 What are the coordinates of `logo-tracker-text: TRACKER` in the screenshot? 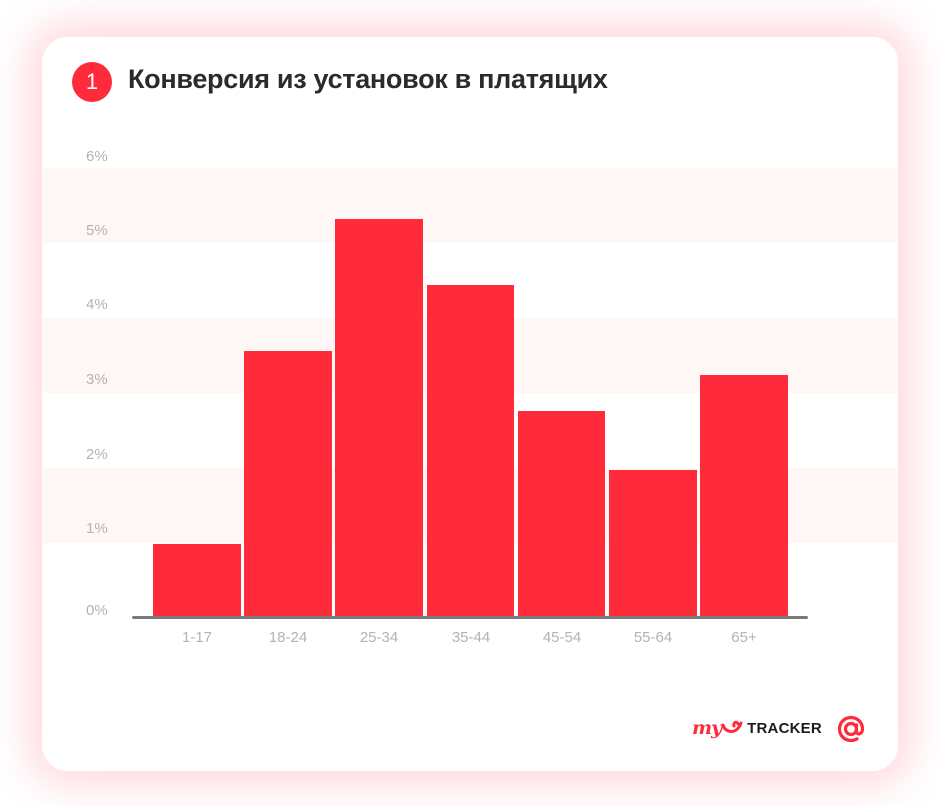 It's located at (784, 728).